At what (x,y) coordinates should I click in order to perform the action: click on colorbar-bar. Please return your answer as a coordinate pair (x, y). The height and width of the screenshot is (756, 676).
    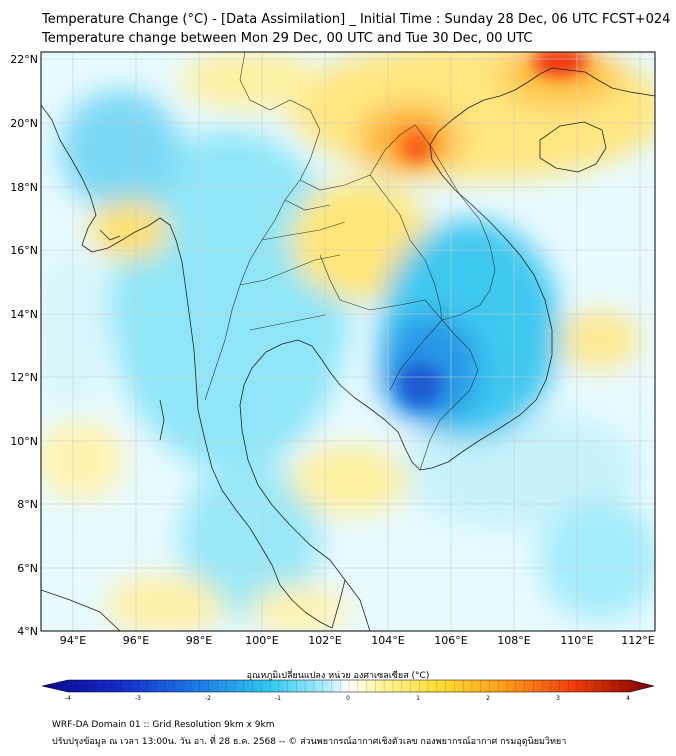
    Looking at the image, I should click on (348, 686).